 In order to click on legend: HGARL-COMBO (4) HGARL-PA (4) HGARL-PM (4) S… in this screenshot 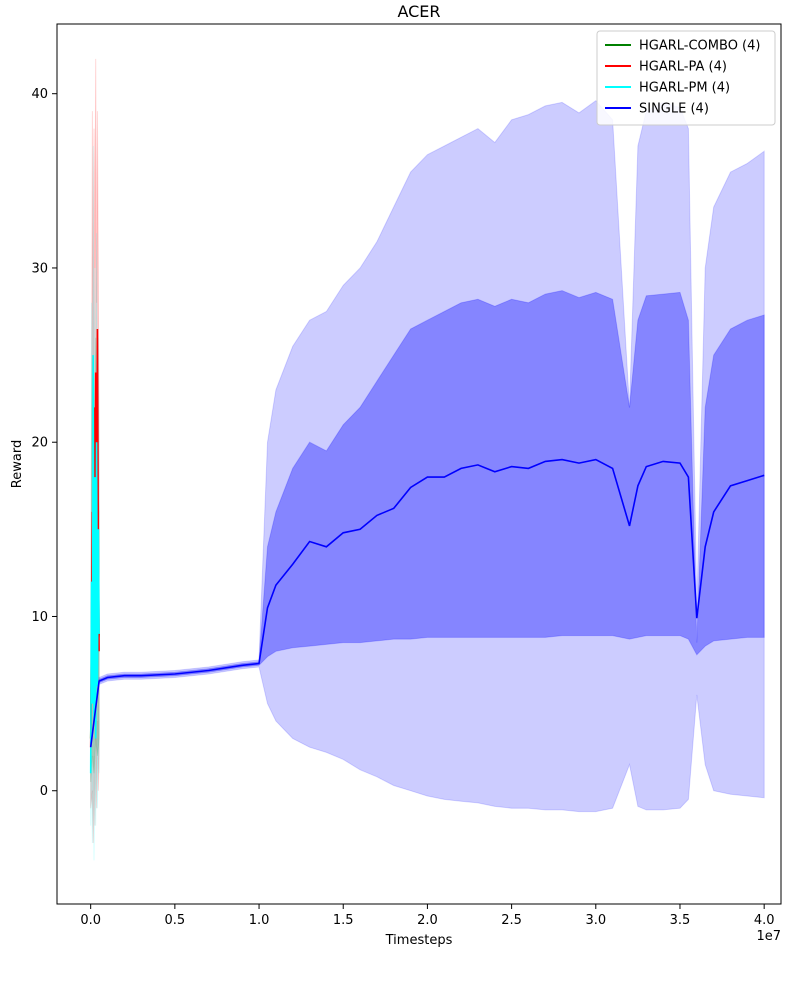, I will do `click(686, 78)`.